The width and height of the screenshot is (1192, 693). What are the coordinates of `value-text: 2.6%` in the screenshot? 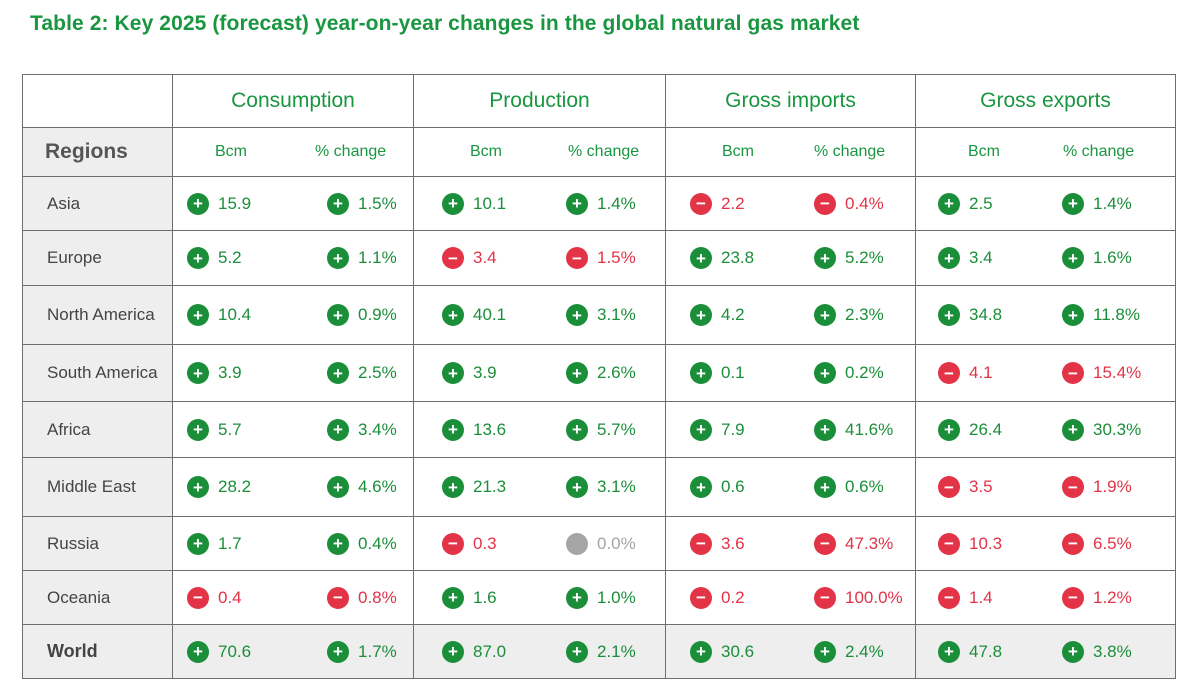 It's located at (616, 372).